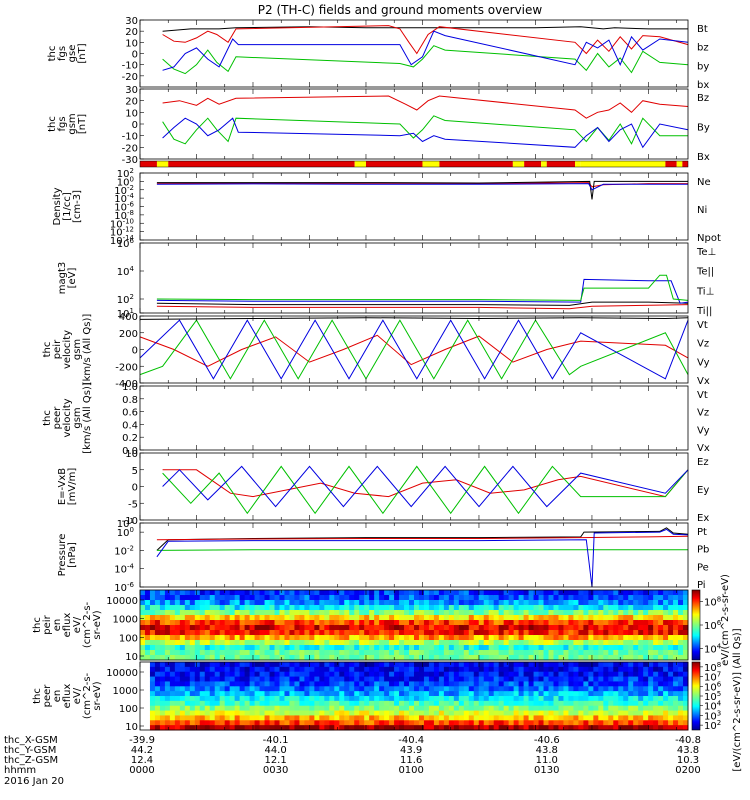 This screenshot has width=750, height=800. I want to click on y-tick-label: 1000, so click(125, 691).